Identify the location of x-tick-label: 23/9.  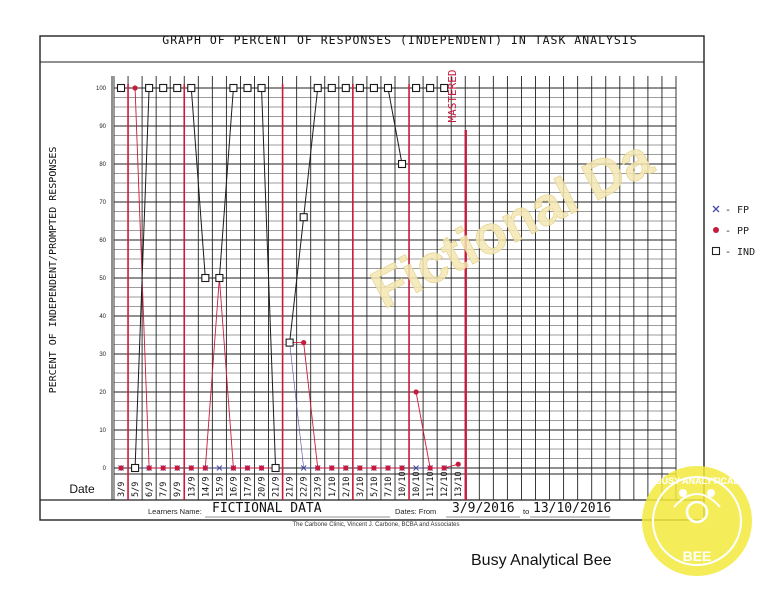
(319, 487).